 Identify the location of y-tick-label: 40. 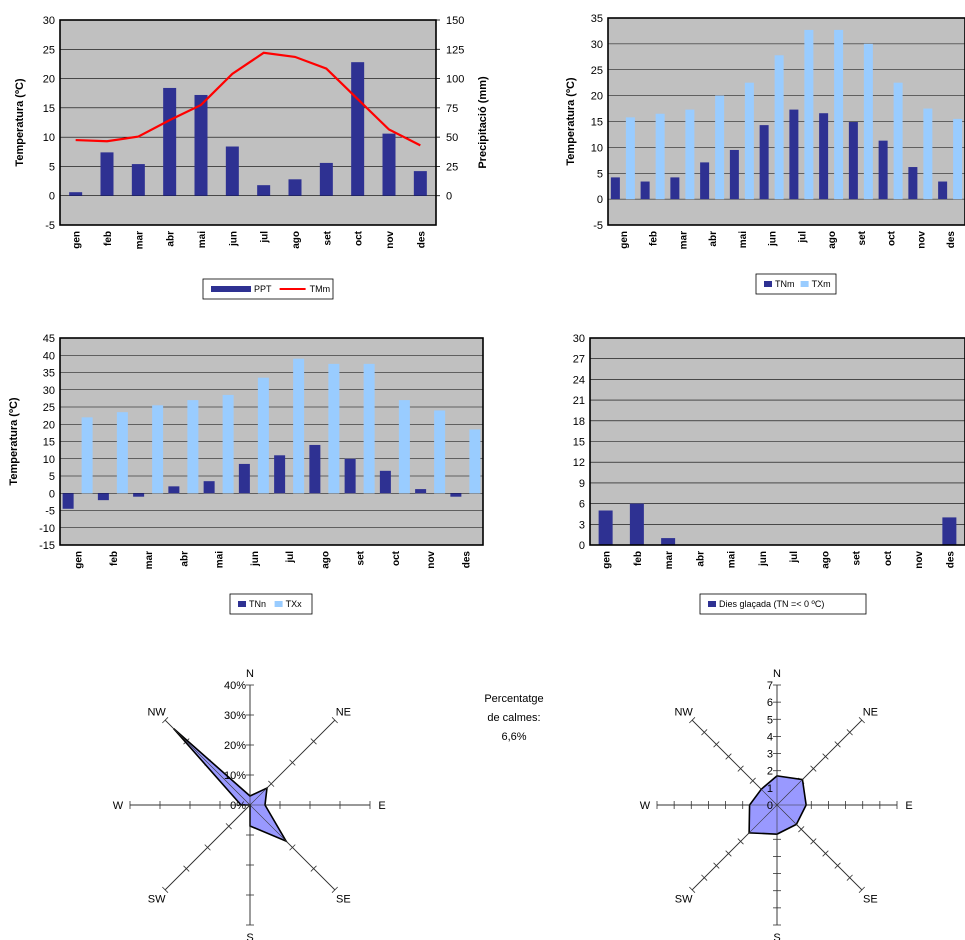
(49, 356).